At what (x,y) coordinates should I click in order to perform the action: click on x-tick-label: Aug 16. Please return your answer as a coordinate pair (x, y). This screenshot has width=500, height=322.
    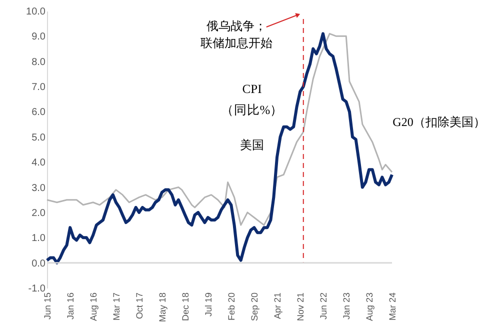
    Looking at the image, I should click on (93, 307).